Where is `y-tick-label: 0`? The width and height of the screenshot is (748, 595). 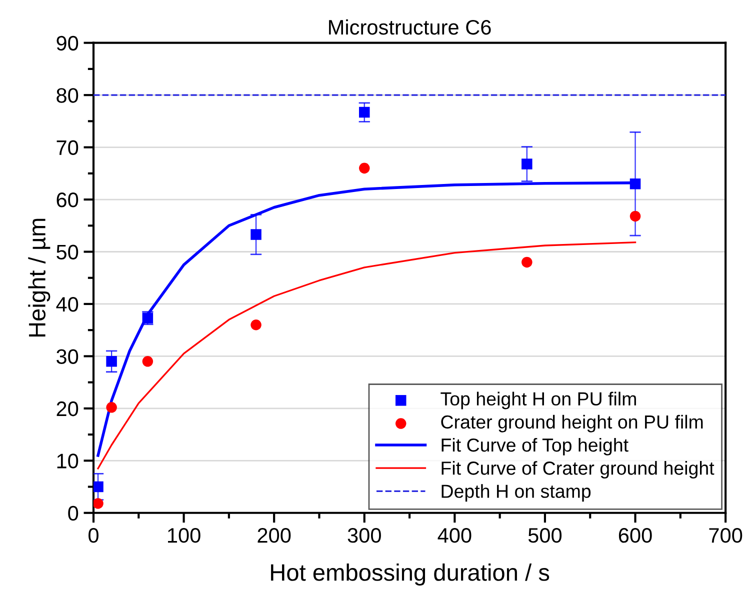 y-tick-label: 0 is located at coordinates (73, 513).